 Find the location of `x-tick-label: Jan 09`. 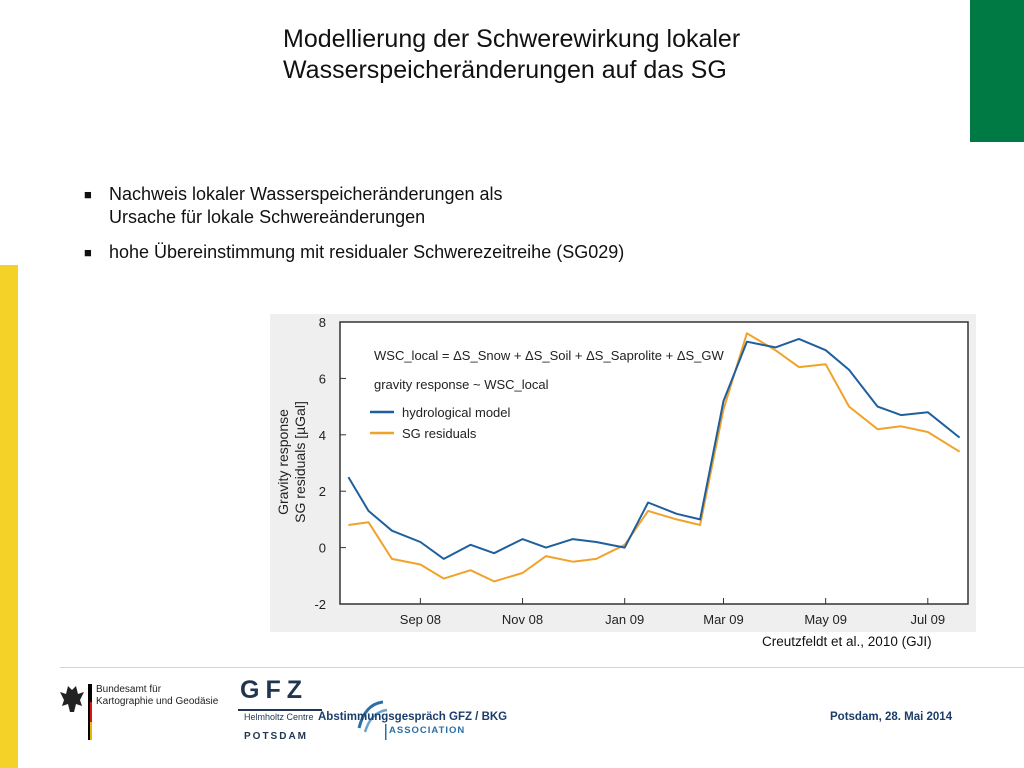

x-tick-label: Jan 09 is located at coordinates (624, 619).